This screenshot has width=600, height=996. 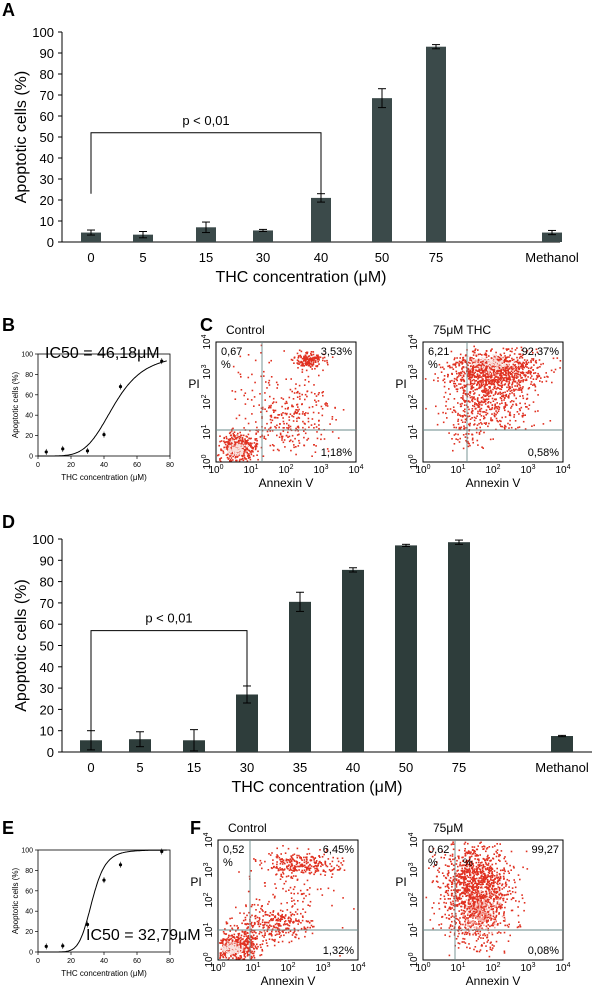 I want to click on svg-text: IC50 = 46,18μM, so click(x=102, y=353).